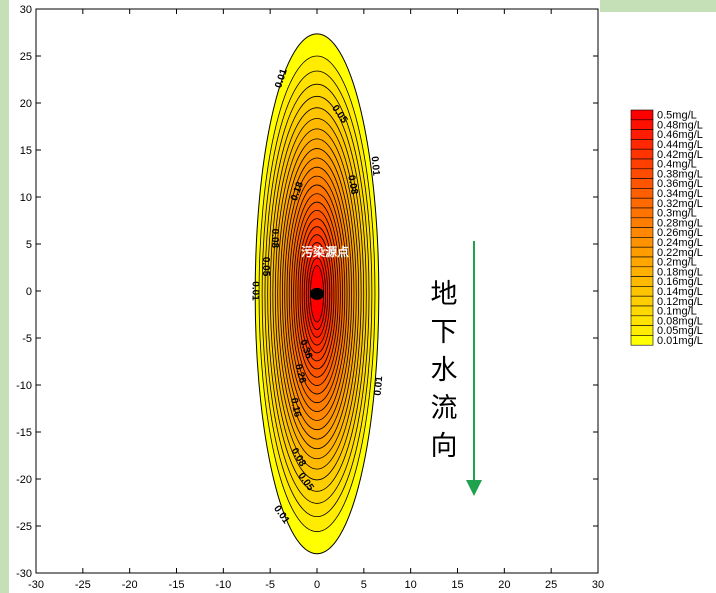  Describe the element at coordinates (27, 339) in the screenshot. I see `y-tick-label-5: -5` at that location.